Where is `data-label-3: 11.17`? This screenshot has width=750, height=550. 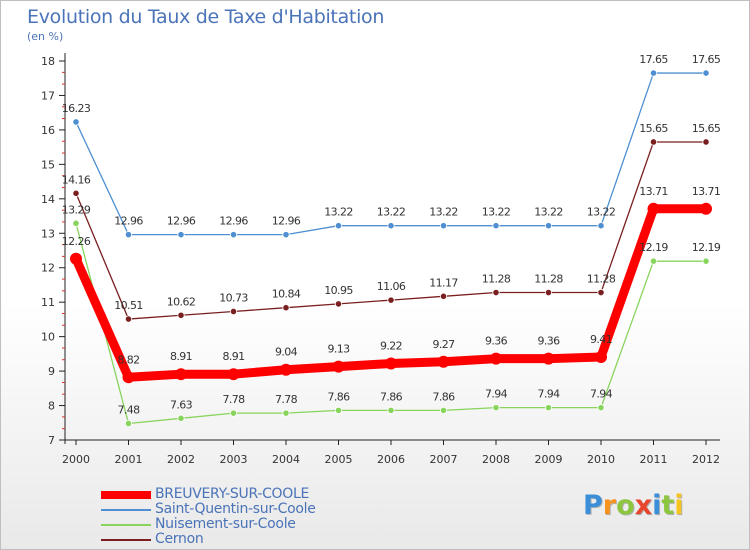
data-label-3: 11.17 is located at coordinates (443, 282).